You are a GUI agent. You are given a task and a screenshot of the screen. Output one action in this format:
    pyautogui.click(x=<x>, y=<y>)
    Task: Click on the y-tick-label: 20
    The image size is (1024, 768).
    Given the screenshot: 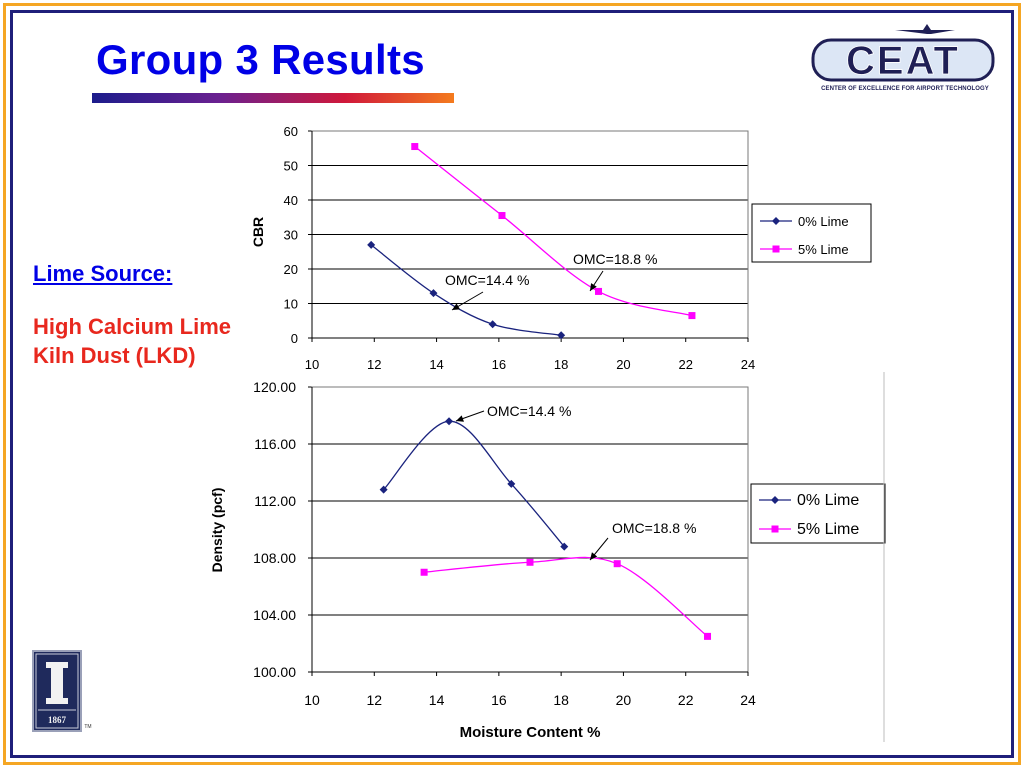 What is the action you would take?
    pyautogui.click(x=291, y=269)
    